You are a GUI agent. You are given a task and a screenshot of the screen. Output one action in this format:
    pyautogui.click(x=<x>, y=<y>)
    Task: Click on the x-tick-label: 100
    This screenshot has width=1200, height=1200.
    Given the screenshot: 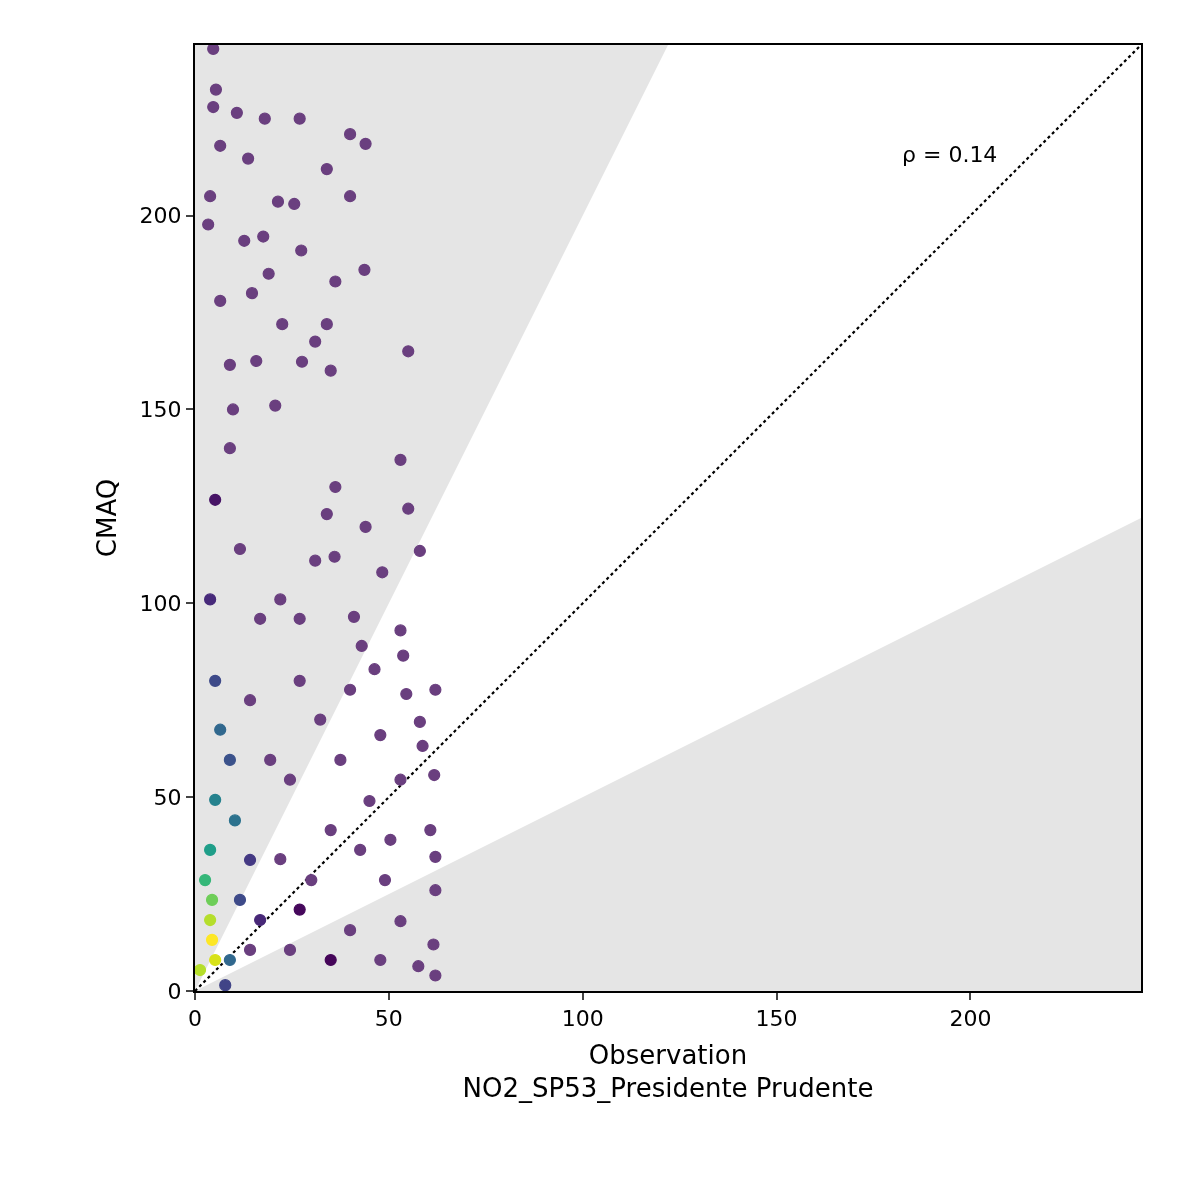 What is the action you would take?
    pyautogui.click(x=582, y=1019)
    